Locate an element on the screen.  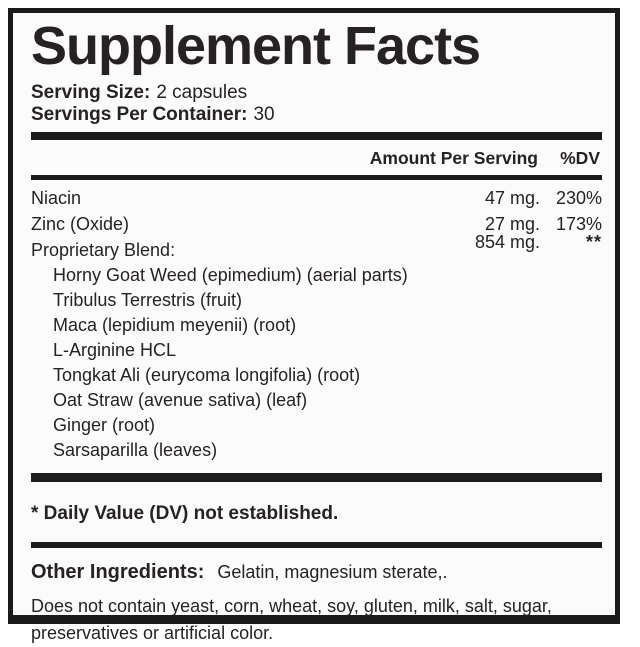
blend-ingredient: Tribulus Terrestris (fruit) is located at coordinates (148, 300).